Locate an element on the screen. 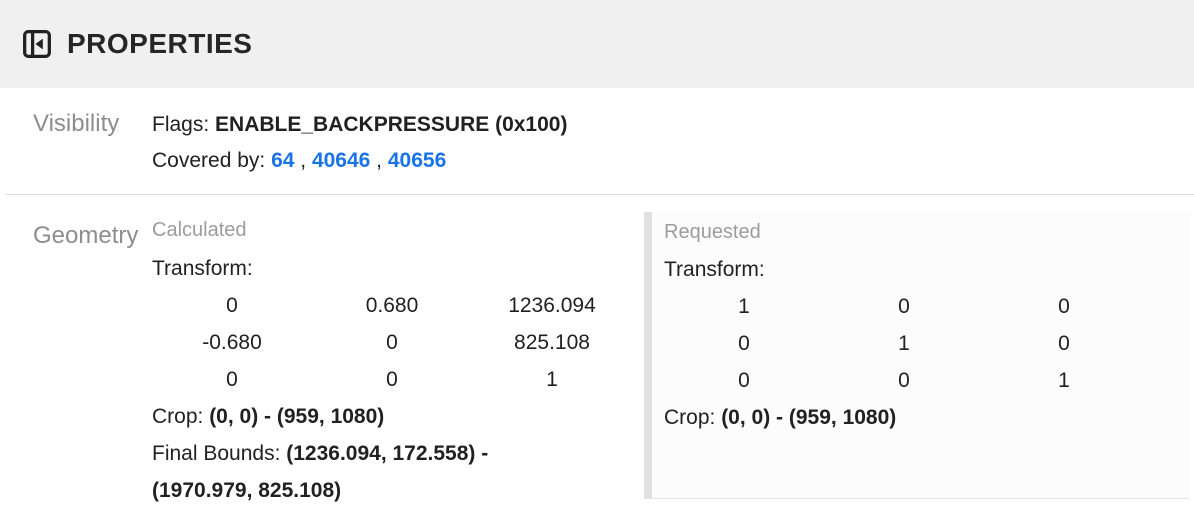 This screenshot has width=1194, height=512. requested-transform-label: Transform: is located at coordinates (714, 269).